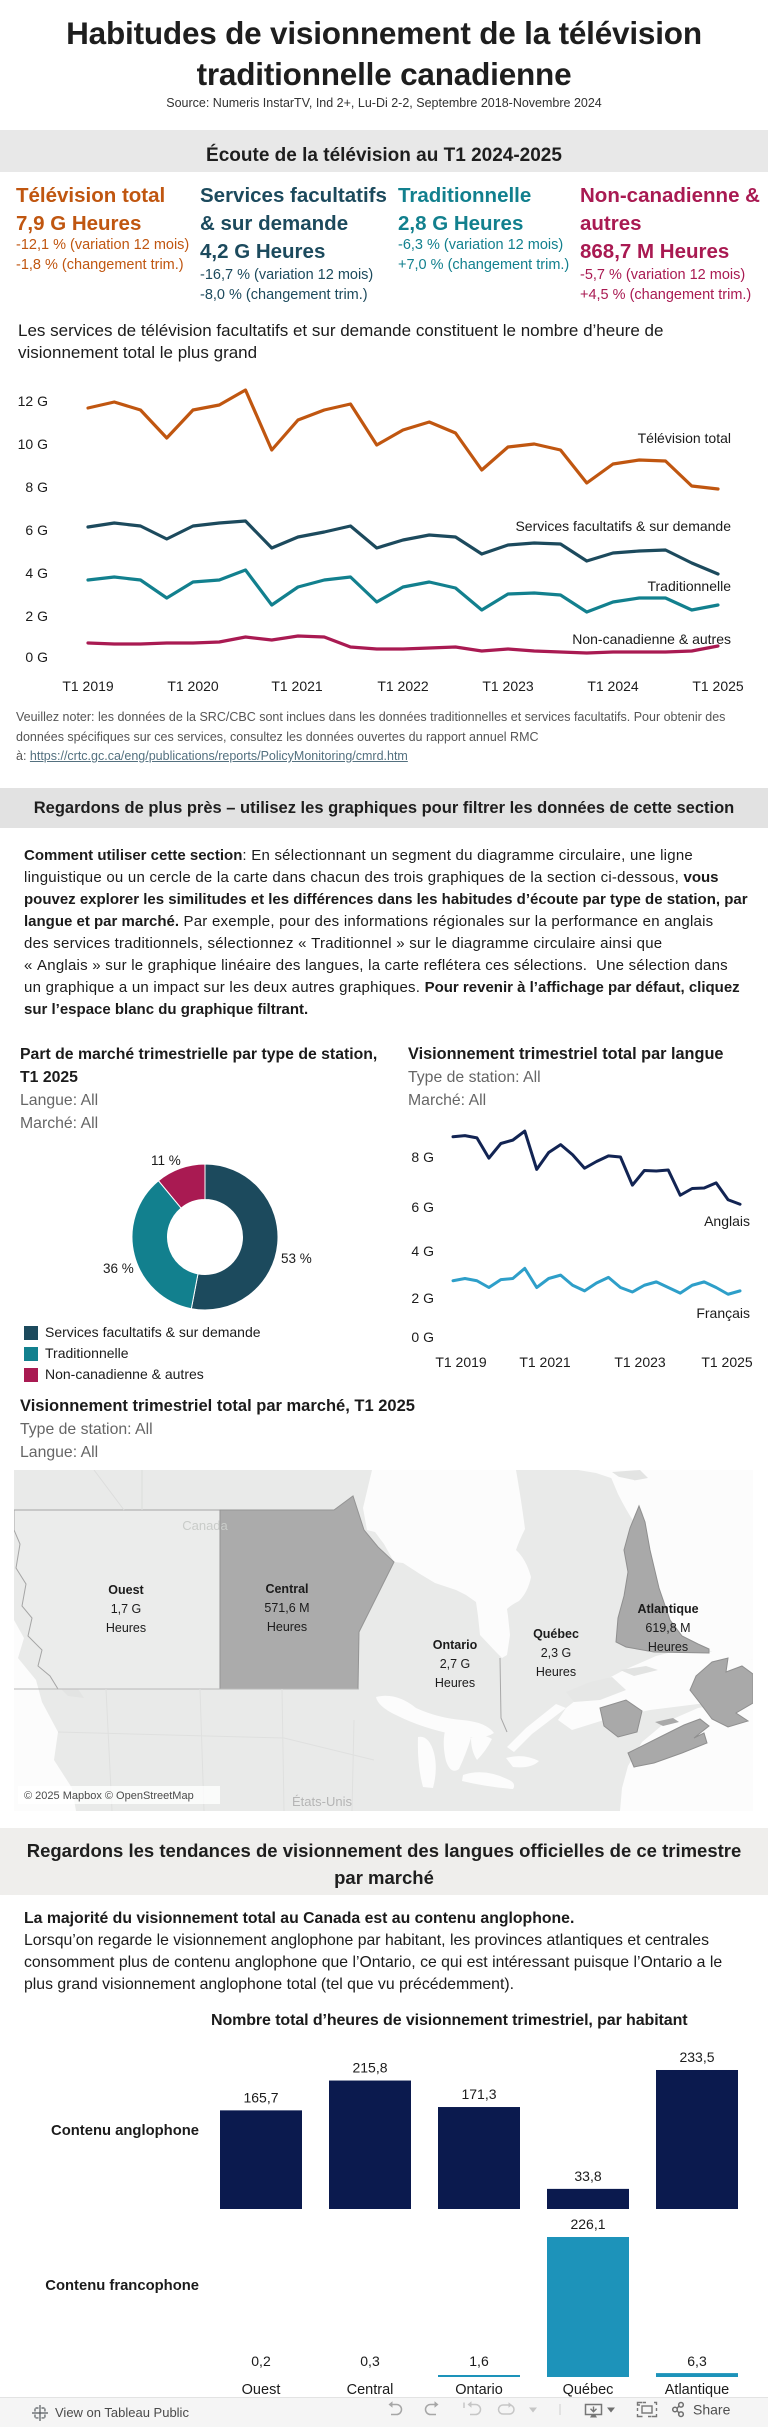  What do you see at coordinates (109, 1796) in the screenshot?
I see `svg-text: © 2025 Mapbox © OpenStreetMap` at bounding box center [109, 1796].